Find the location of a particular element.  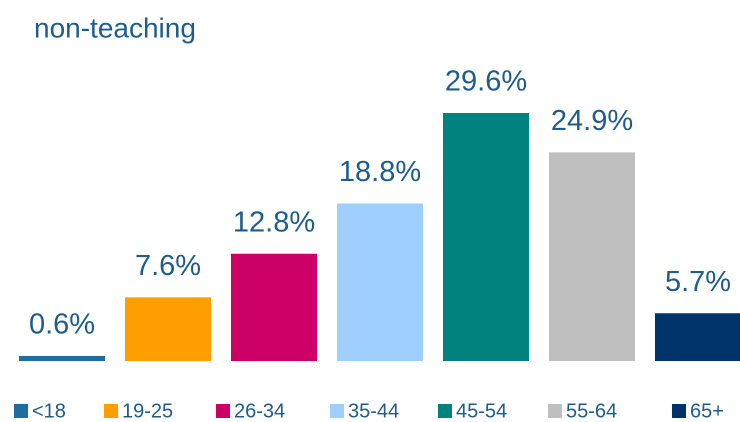

data-label: 7.6% is located at coordinates (168, 266).